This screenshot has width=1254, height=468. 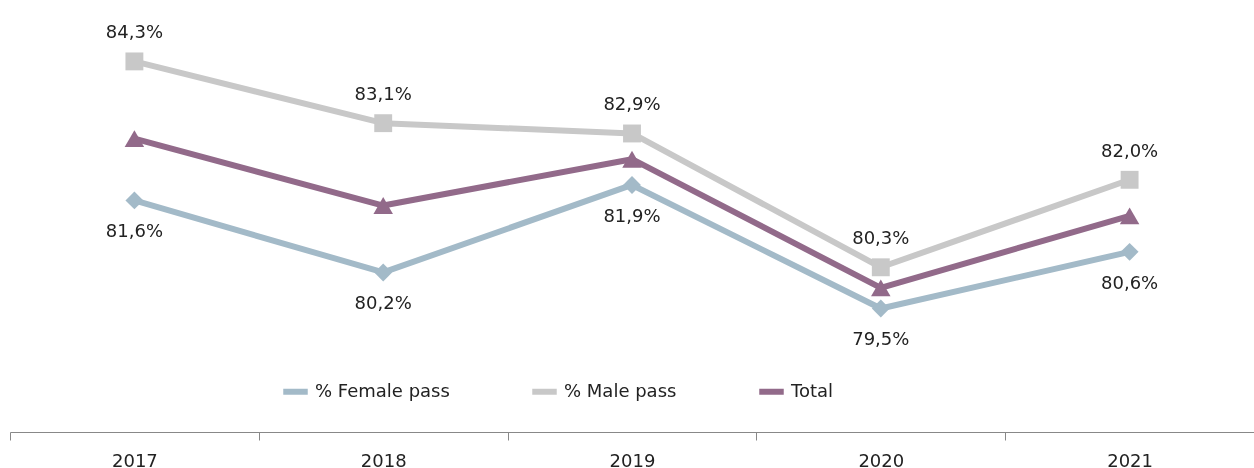 What do you see at coordinates (383, 303) in the screenshot?
I see `data-label: 80,2%` at bounding box center [383, 303].